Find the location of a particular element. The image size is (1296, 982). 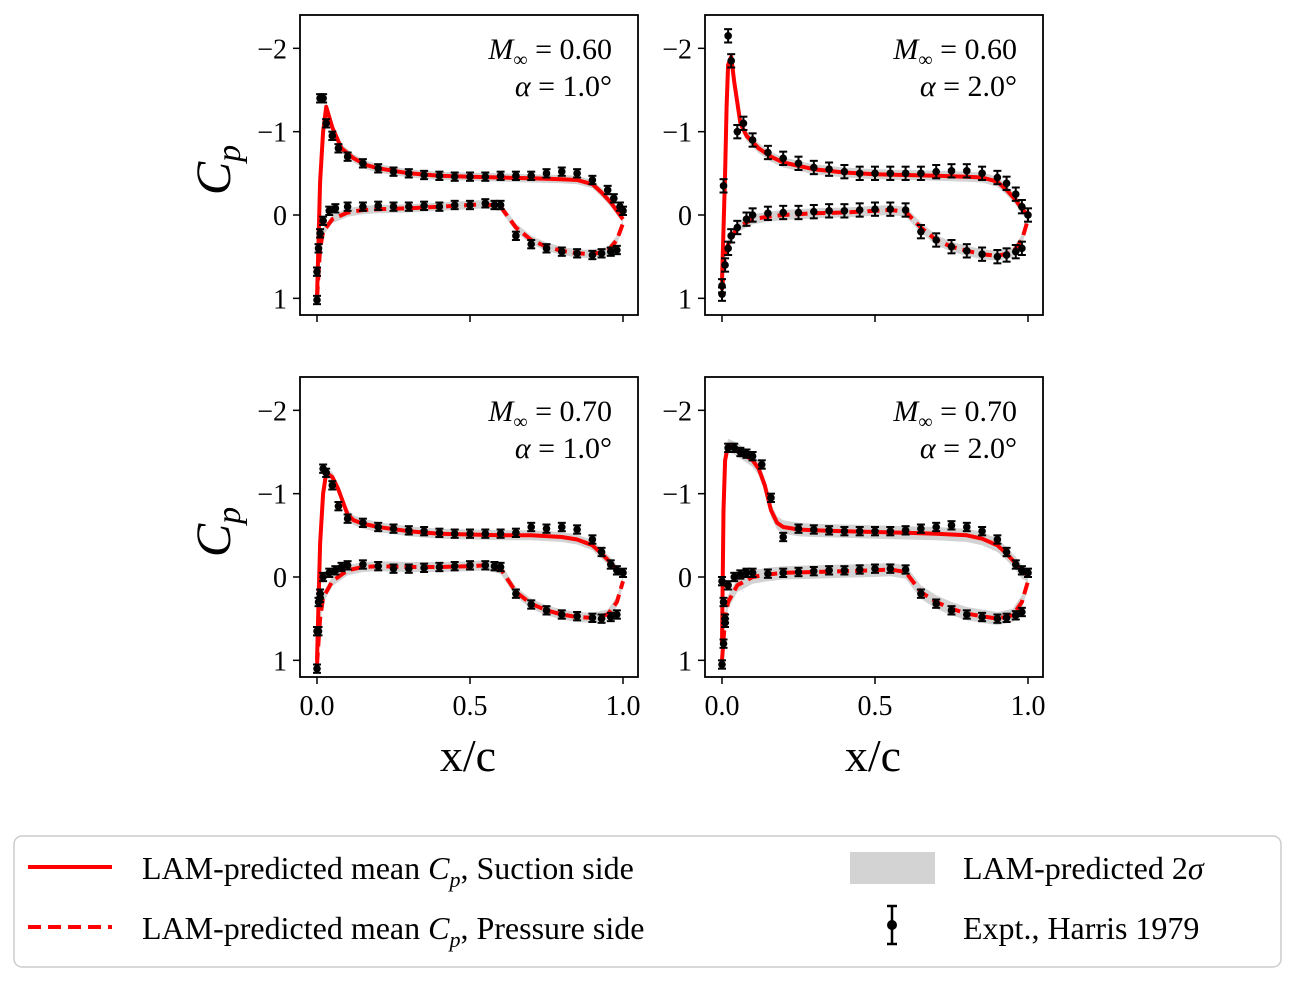

pressure-mean-line is located at coordinates (875, 614).